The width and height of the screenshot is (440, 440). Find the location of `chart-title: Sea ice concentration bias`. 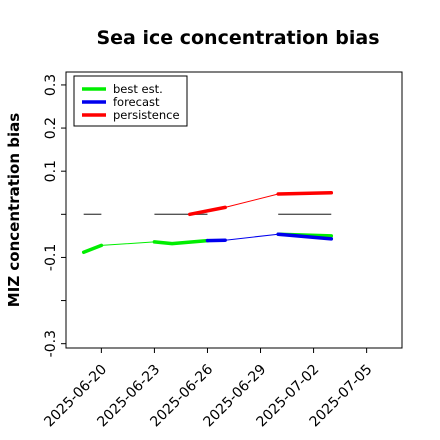

chart-title: Sea ice concentration bias is located at coordinates (237, 38).